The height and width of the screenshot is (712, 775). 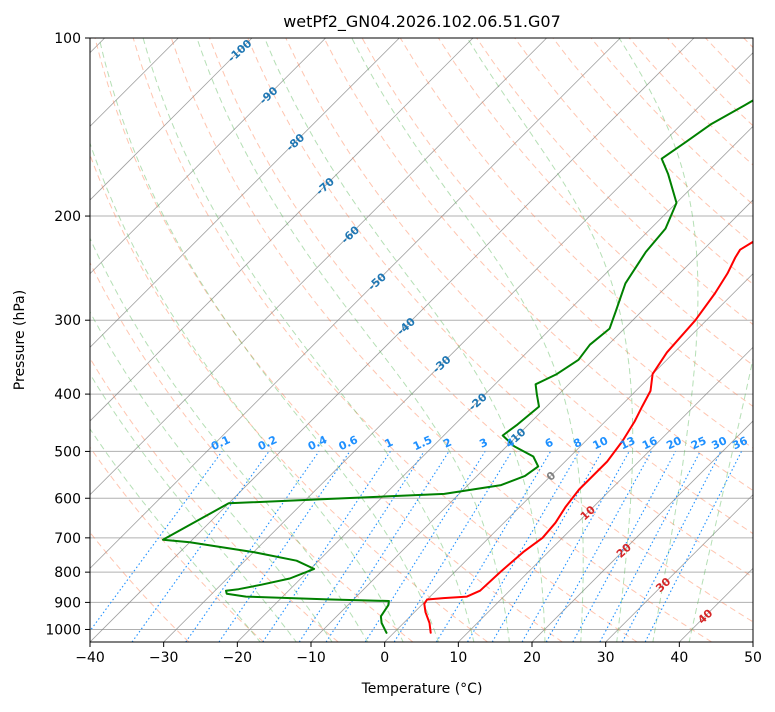 I want to click on x-tick-label: −30, so click(x=164, y=658).